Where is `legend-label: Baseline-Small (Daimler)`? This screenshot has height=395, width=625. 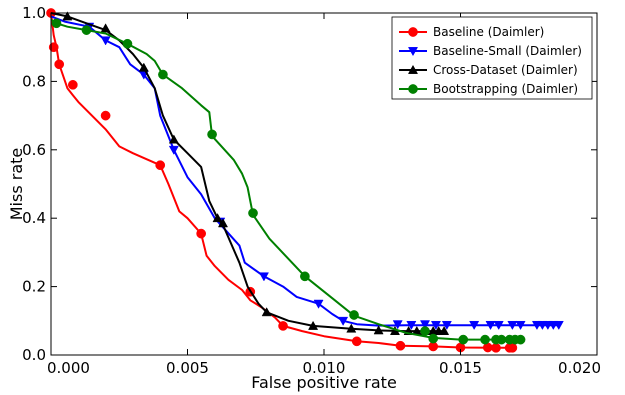
legend-label: Baseline-Small (Daimler) is located at coordinates (507, 51).